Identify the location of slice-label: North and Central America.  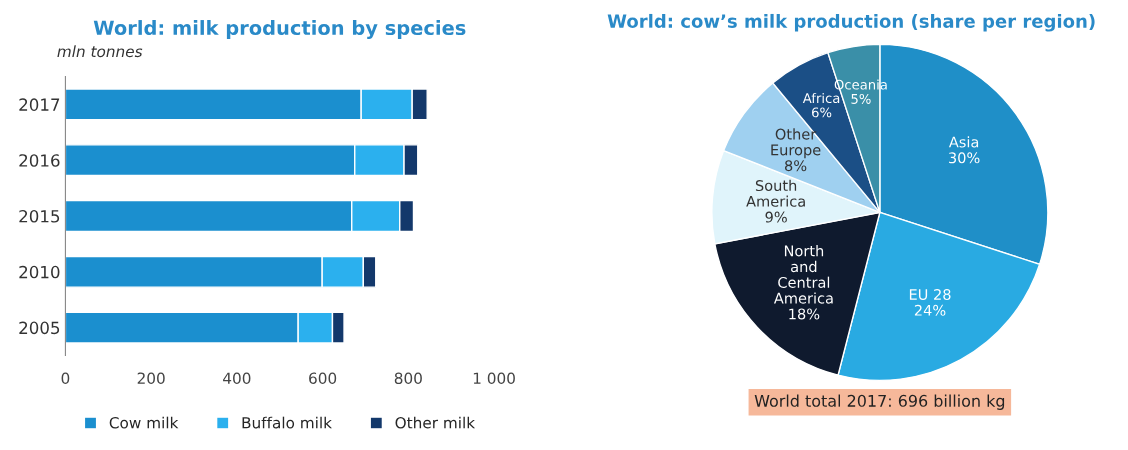
(803, 274).